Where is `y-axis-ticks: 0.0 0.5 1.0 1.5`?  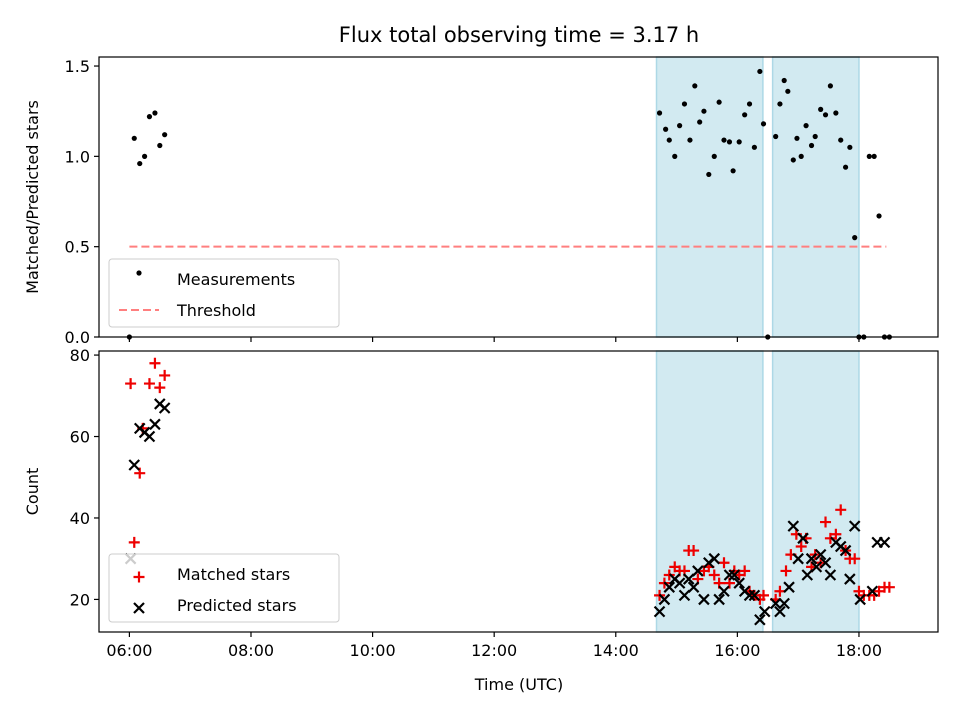
y-axis-ticks: 0.0 0.5 1.0 1.5 is located at coordinates (82, 202).